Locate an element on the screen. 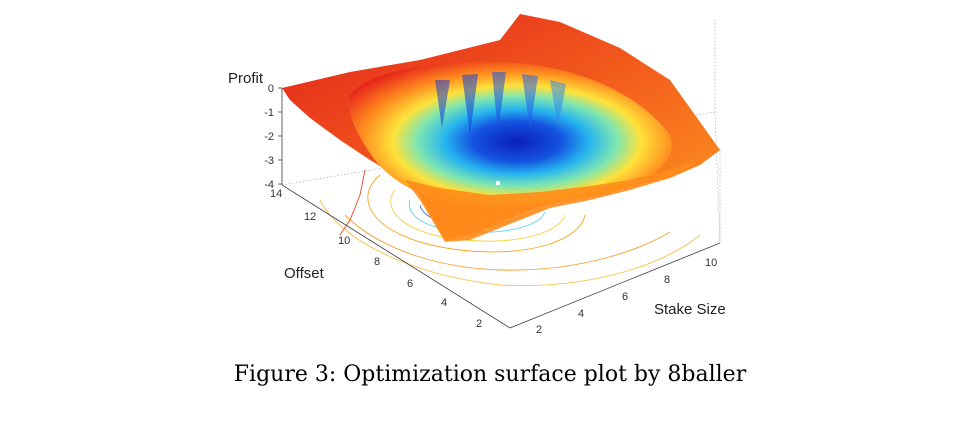  z-axis-title: Profit is located at coordinates (246, 78).